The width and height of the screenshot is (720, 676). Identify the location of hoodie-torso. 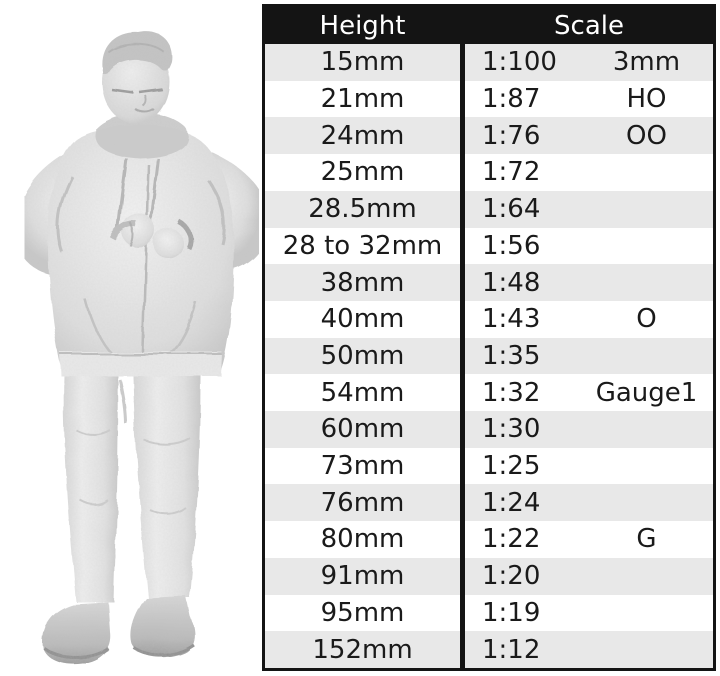
(141, 247).